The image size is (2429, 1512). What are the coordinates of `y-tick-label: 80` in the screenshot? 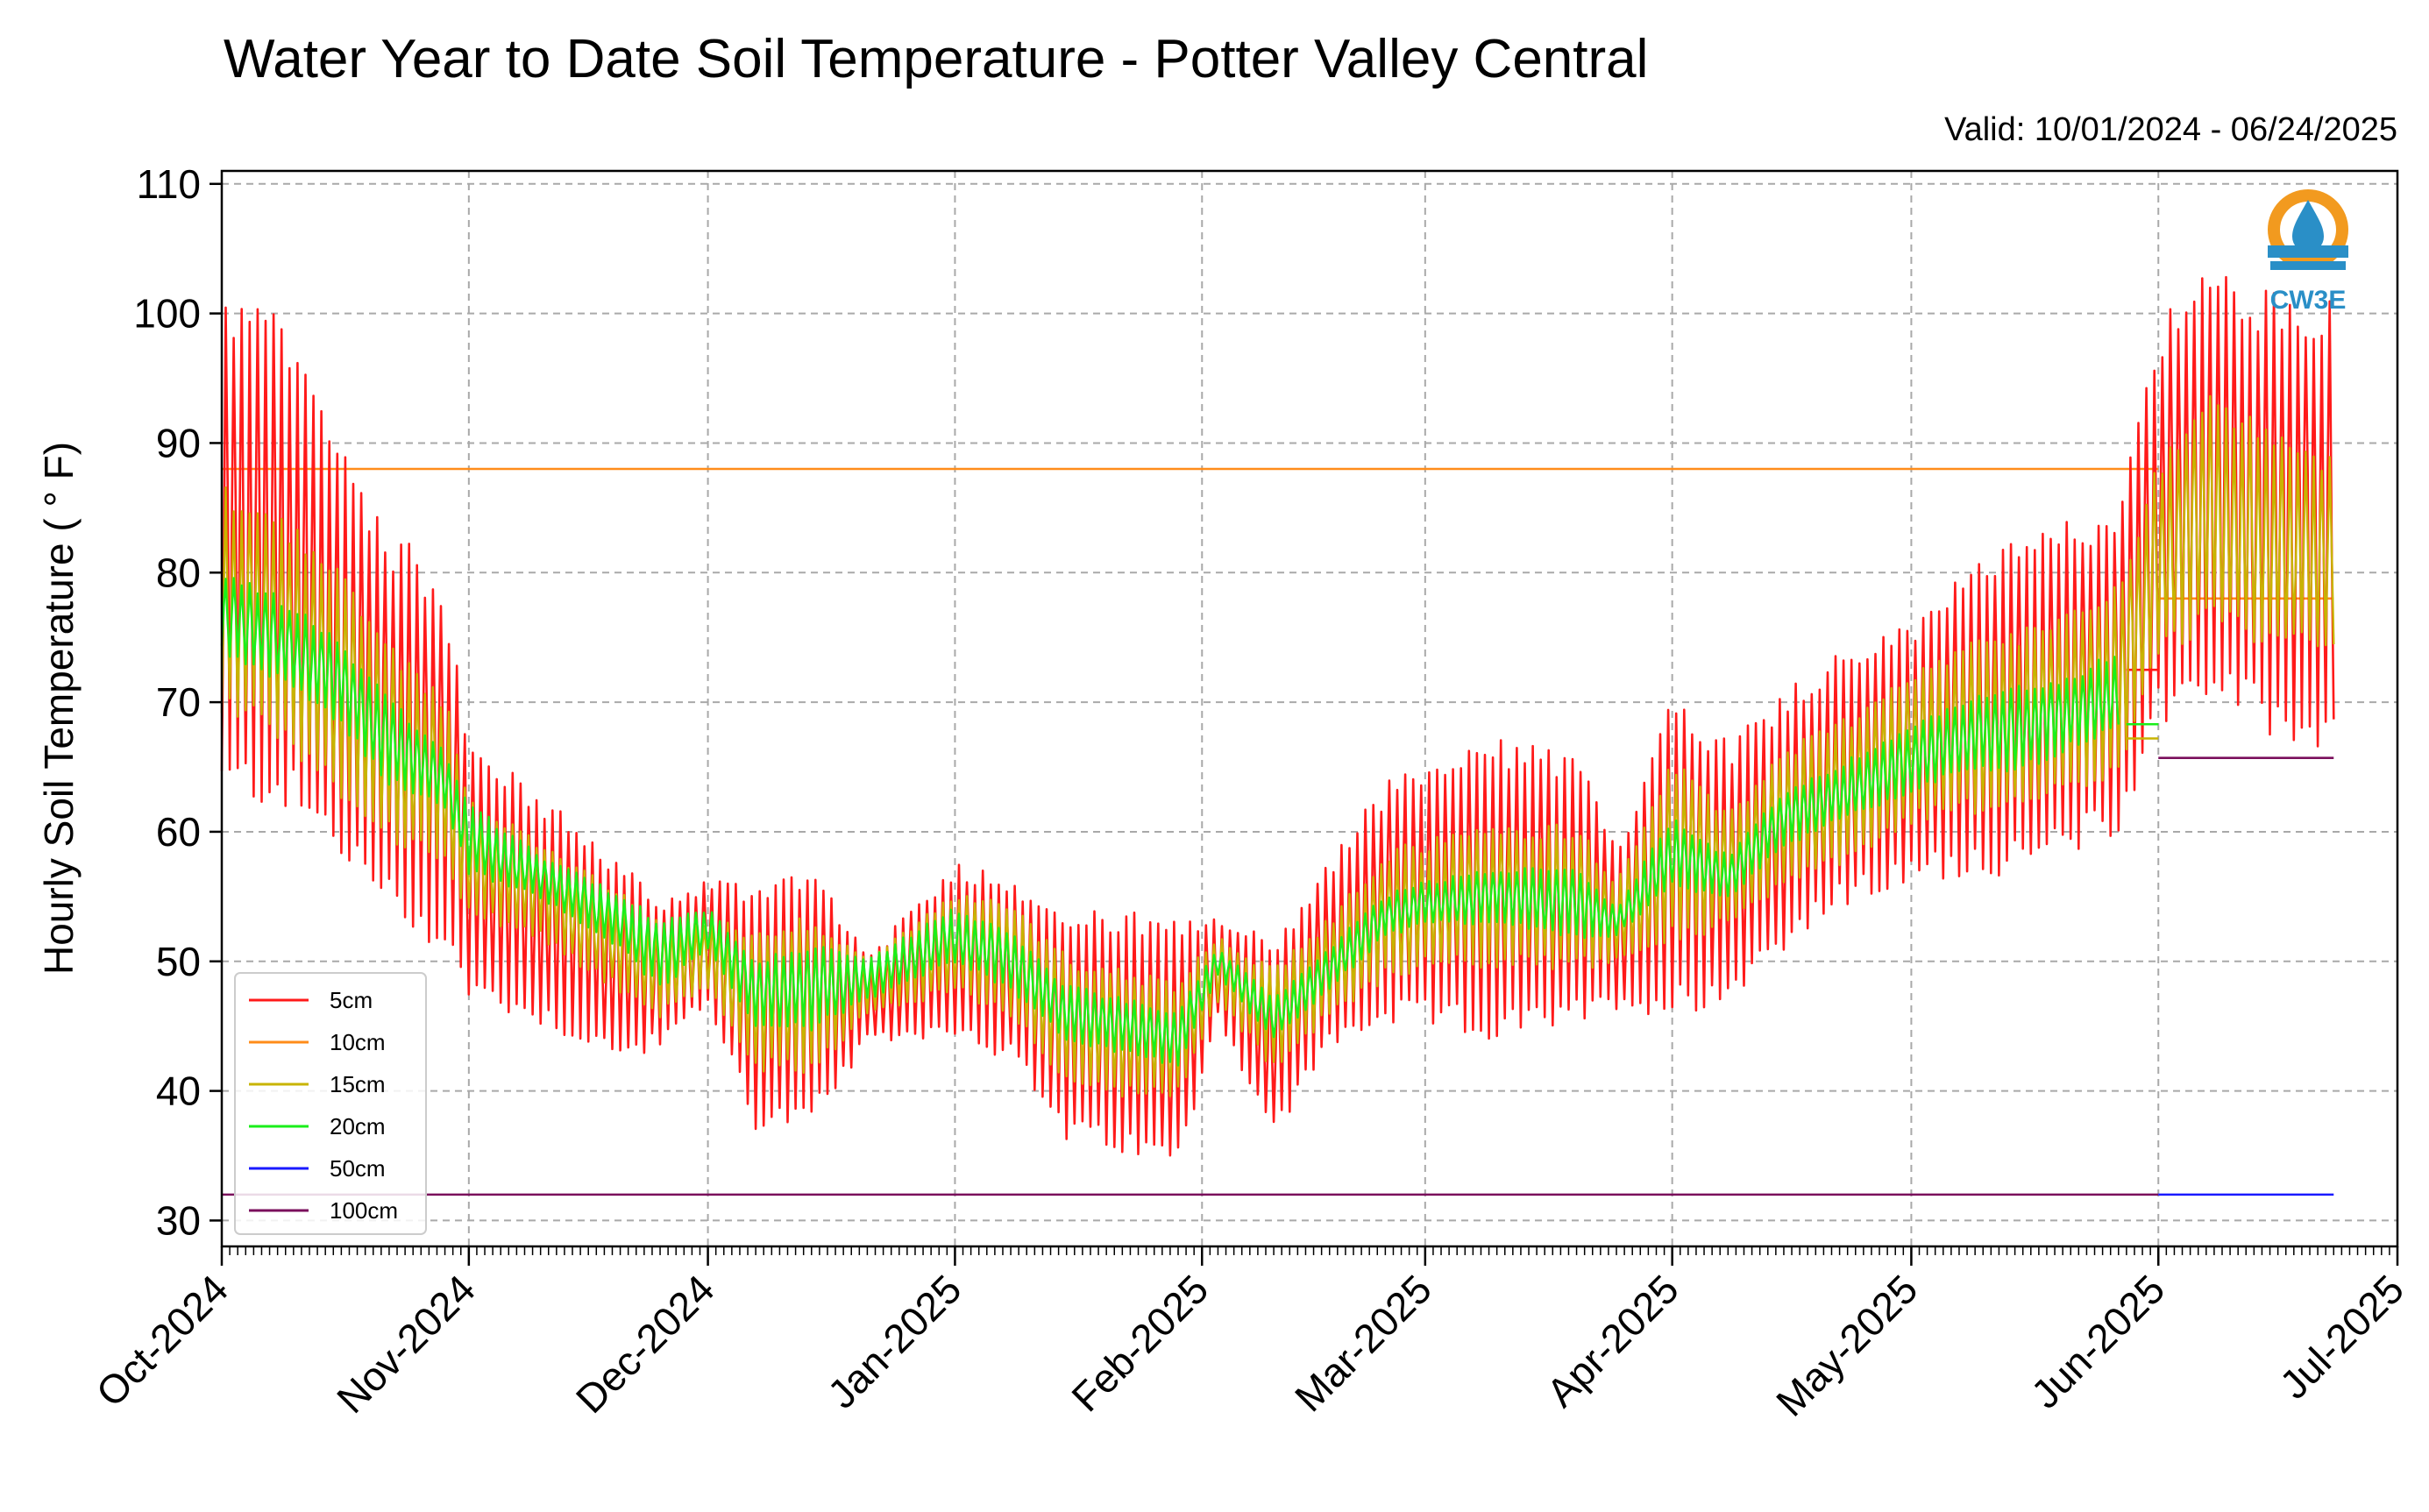 It's located at (179, 572).